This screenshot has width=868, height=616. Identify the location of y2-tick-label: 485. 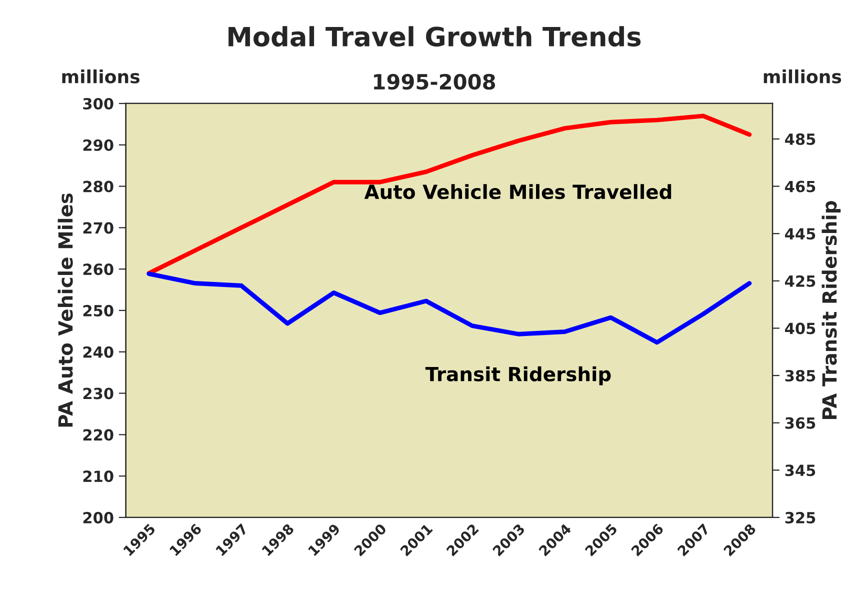
(800, 139).